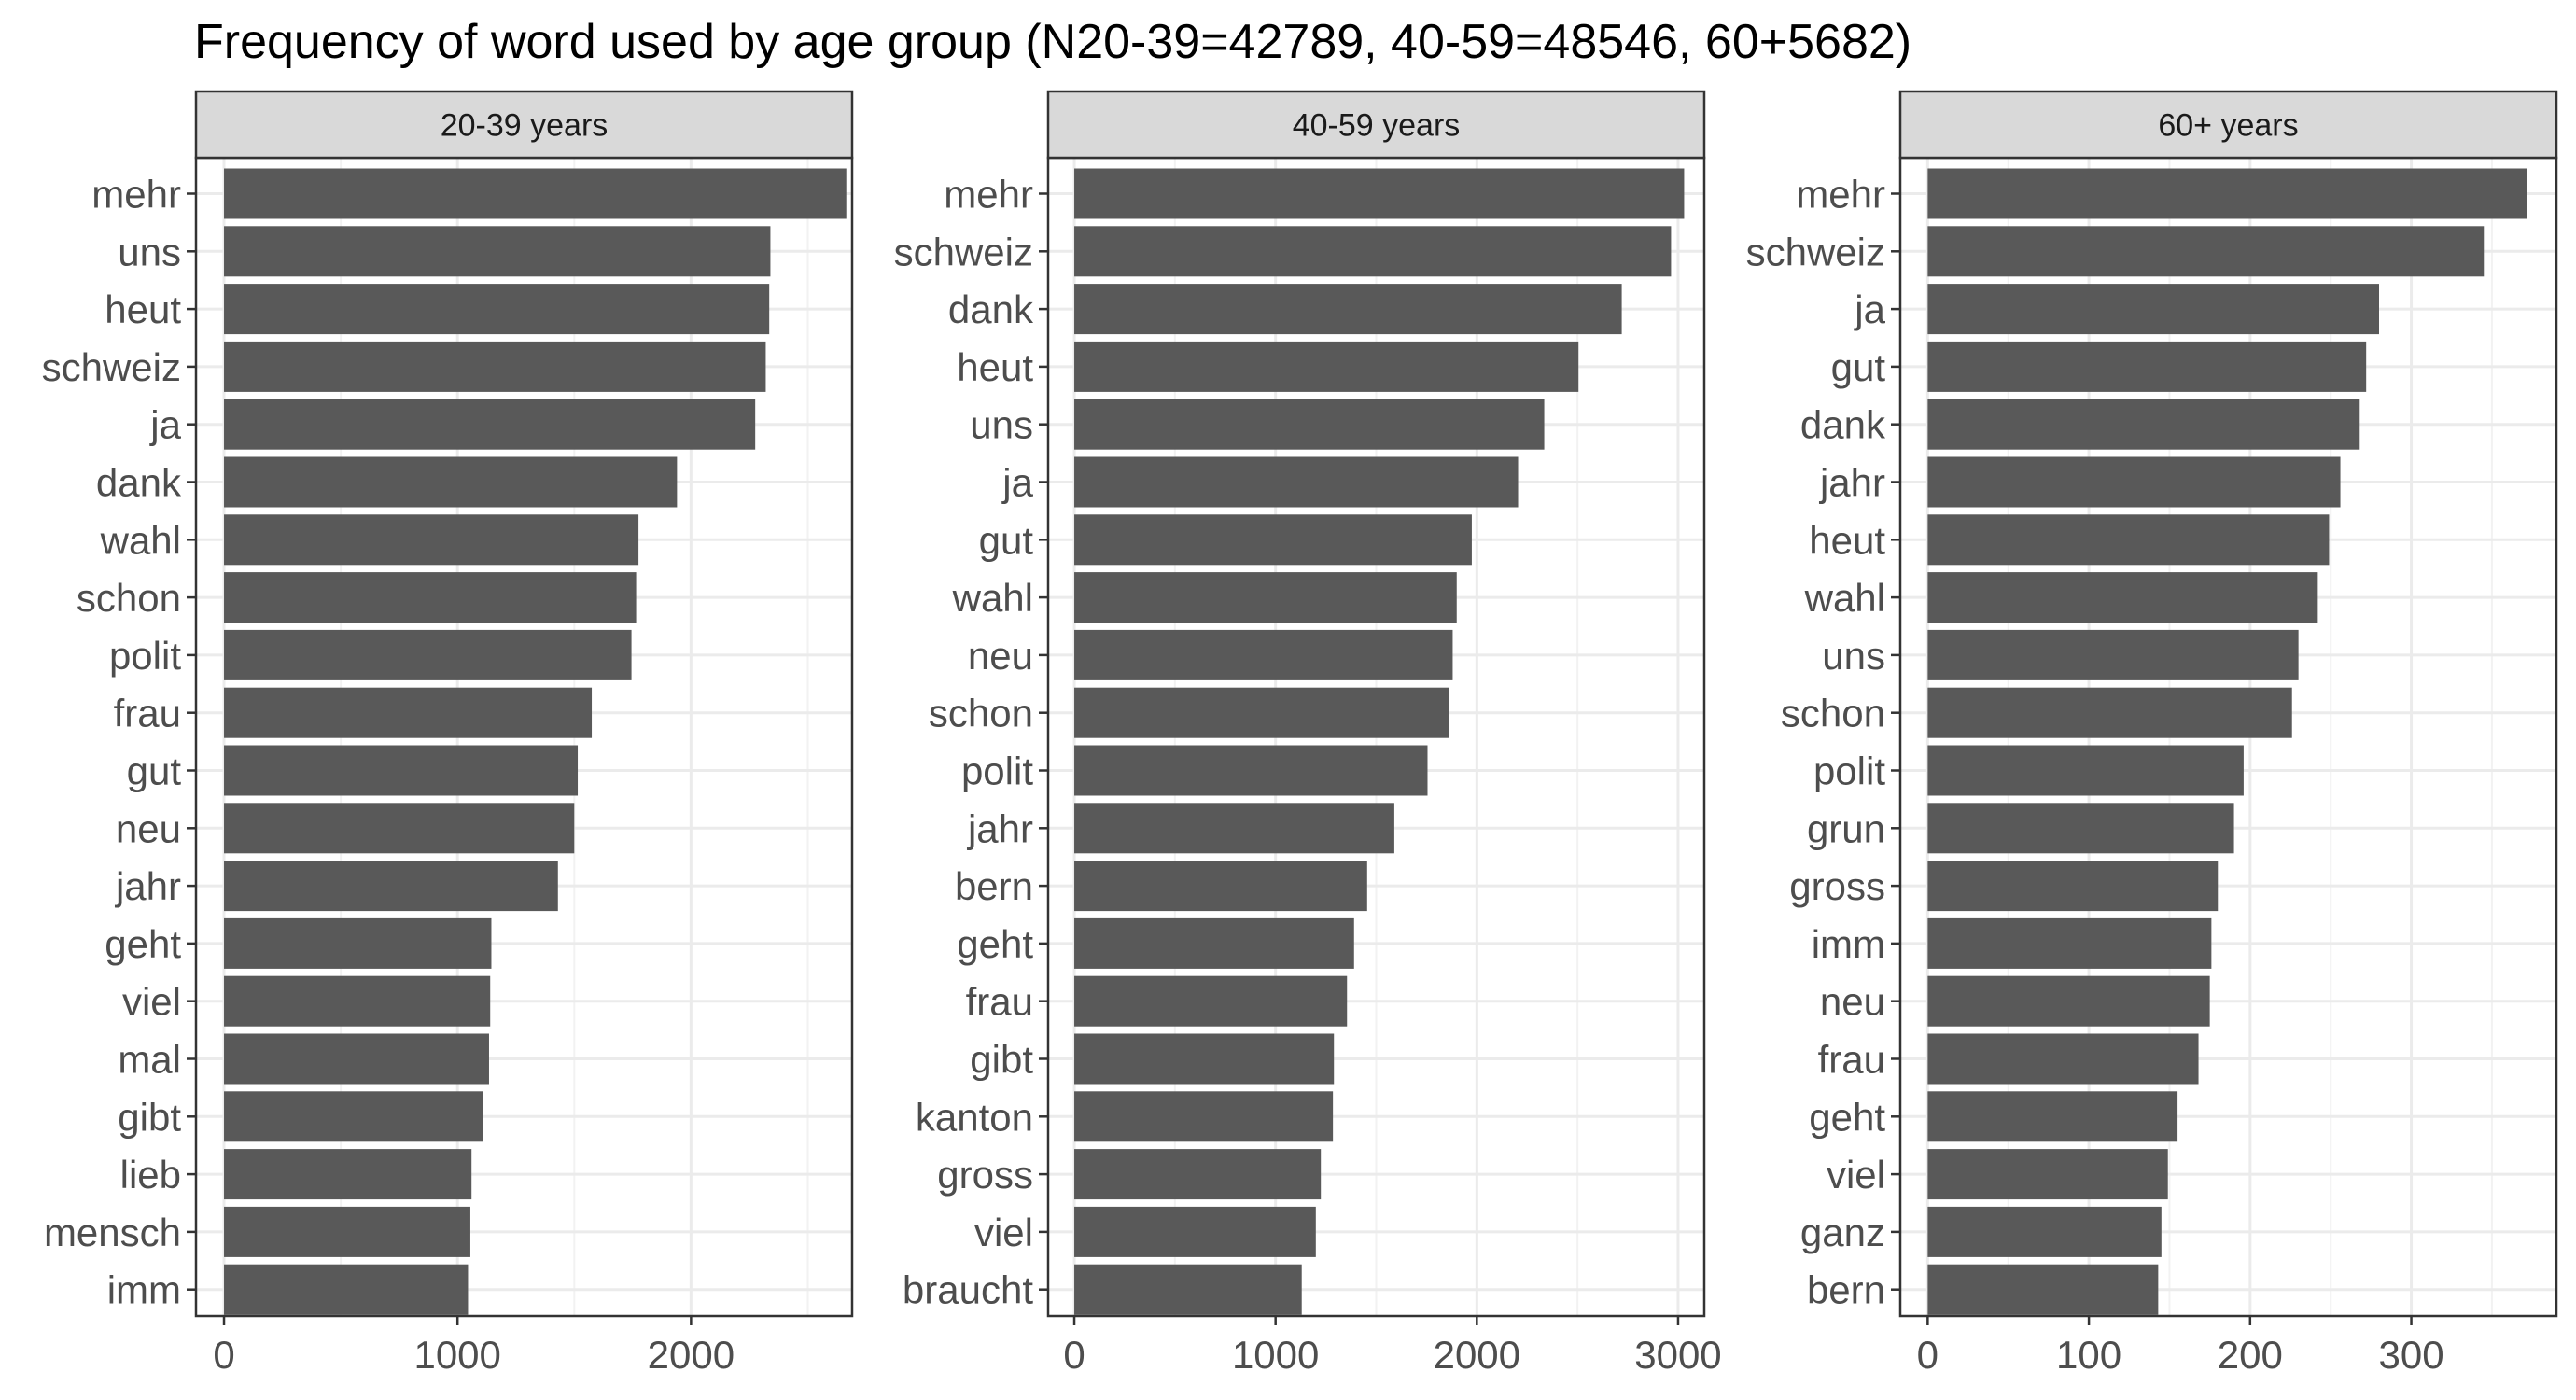  I want to click on x-tick-label: 3000, so click(1677, 1355).